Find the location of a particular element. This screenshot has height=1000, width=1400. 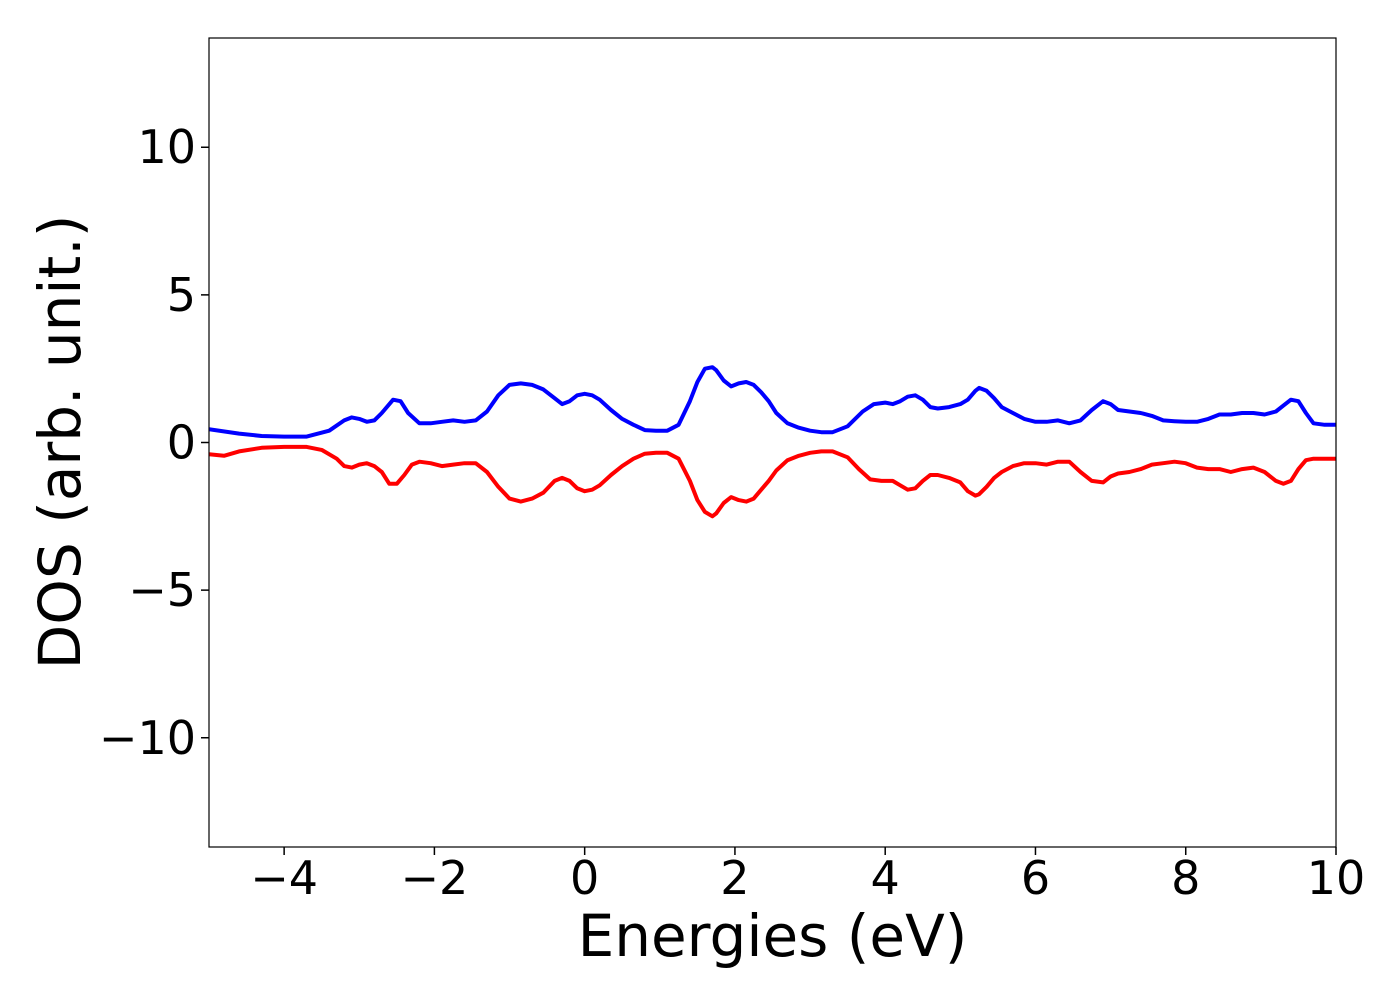

y-tick-label: −10 is located at coordinates (147, 738).